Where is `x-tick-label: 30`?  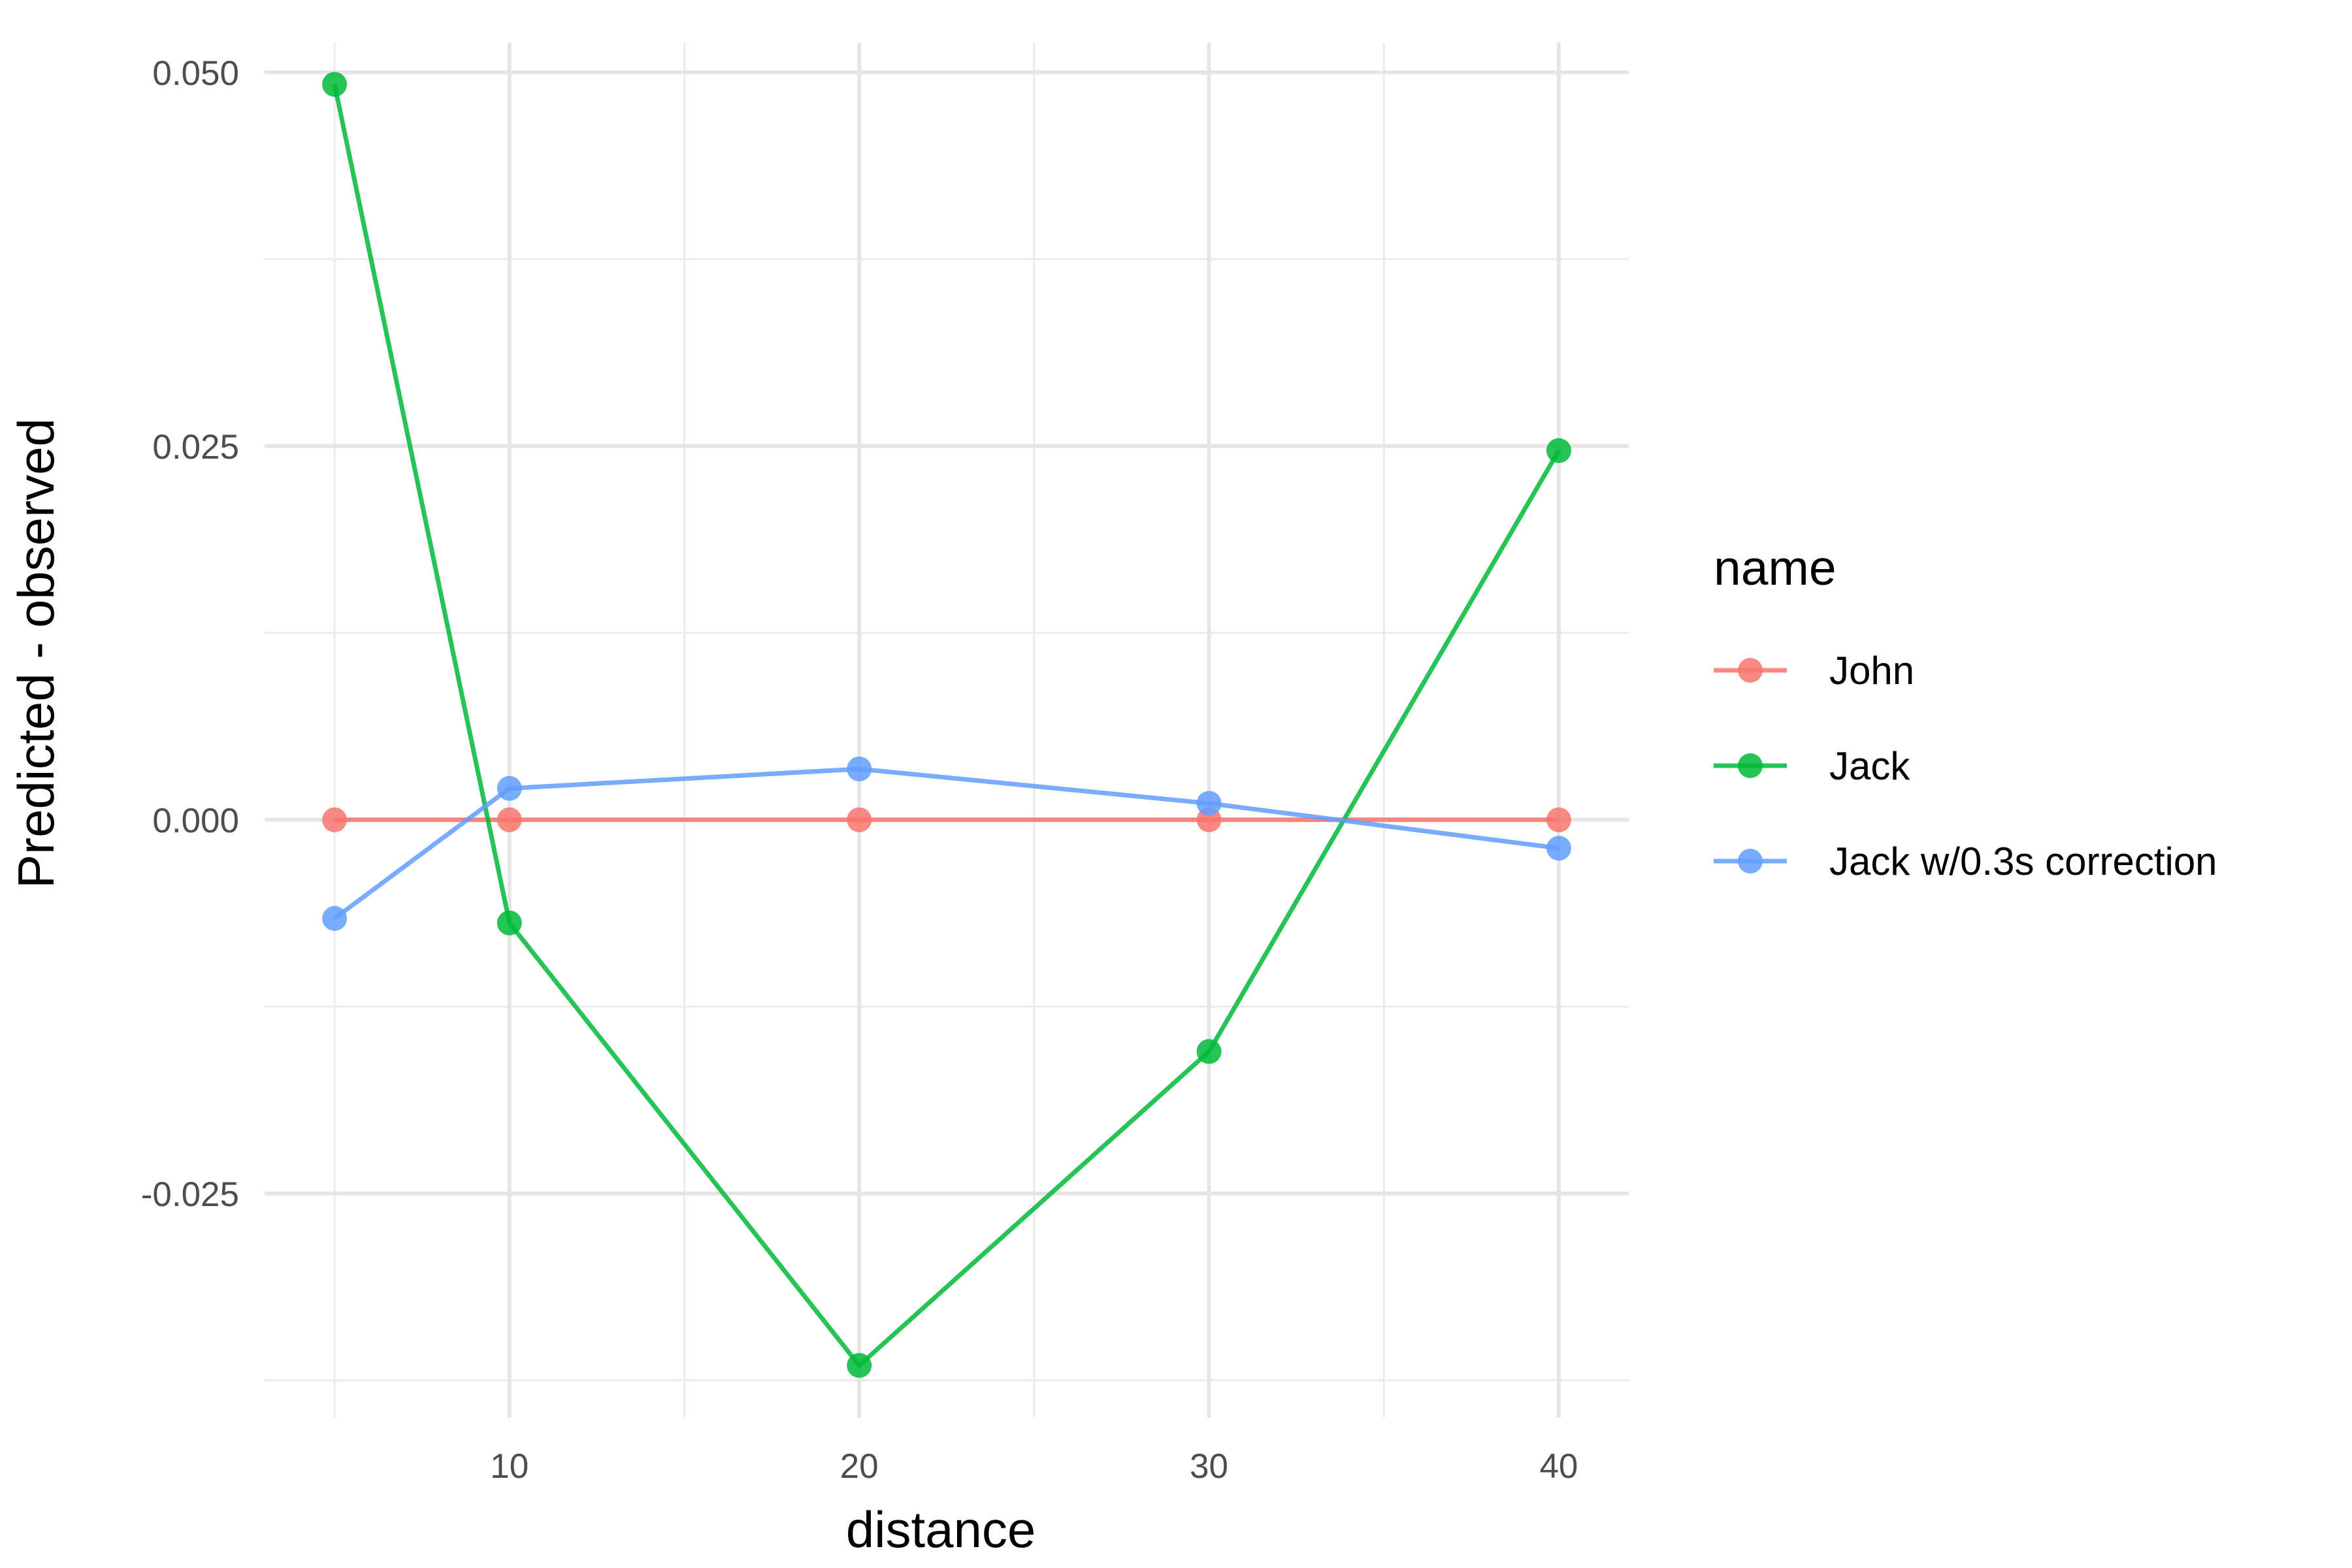 x-tick-label: 30 is located at coordinates (1209, 1466).